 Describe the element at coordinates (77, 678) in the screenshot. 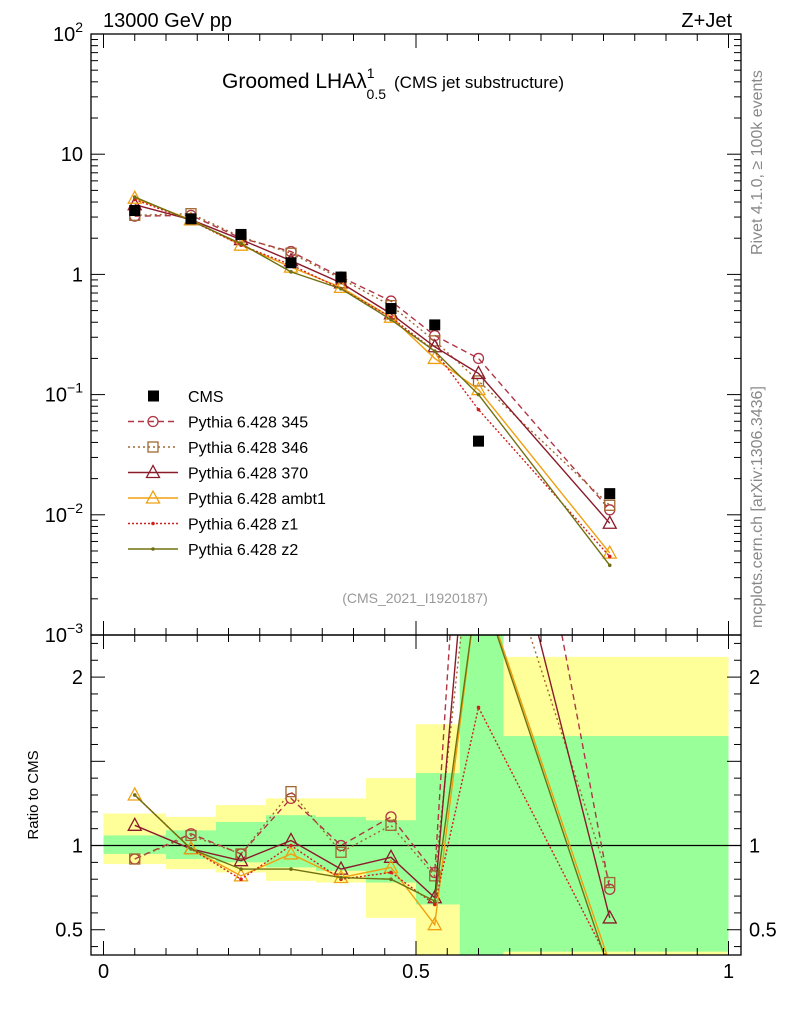

I see `ratio-y-tick-label-left: 2` at that location.